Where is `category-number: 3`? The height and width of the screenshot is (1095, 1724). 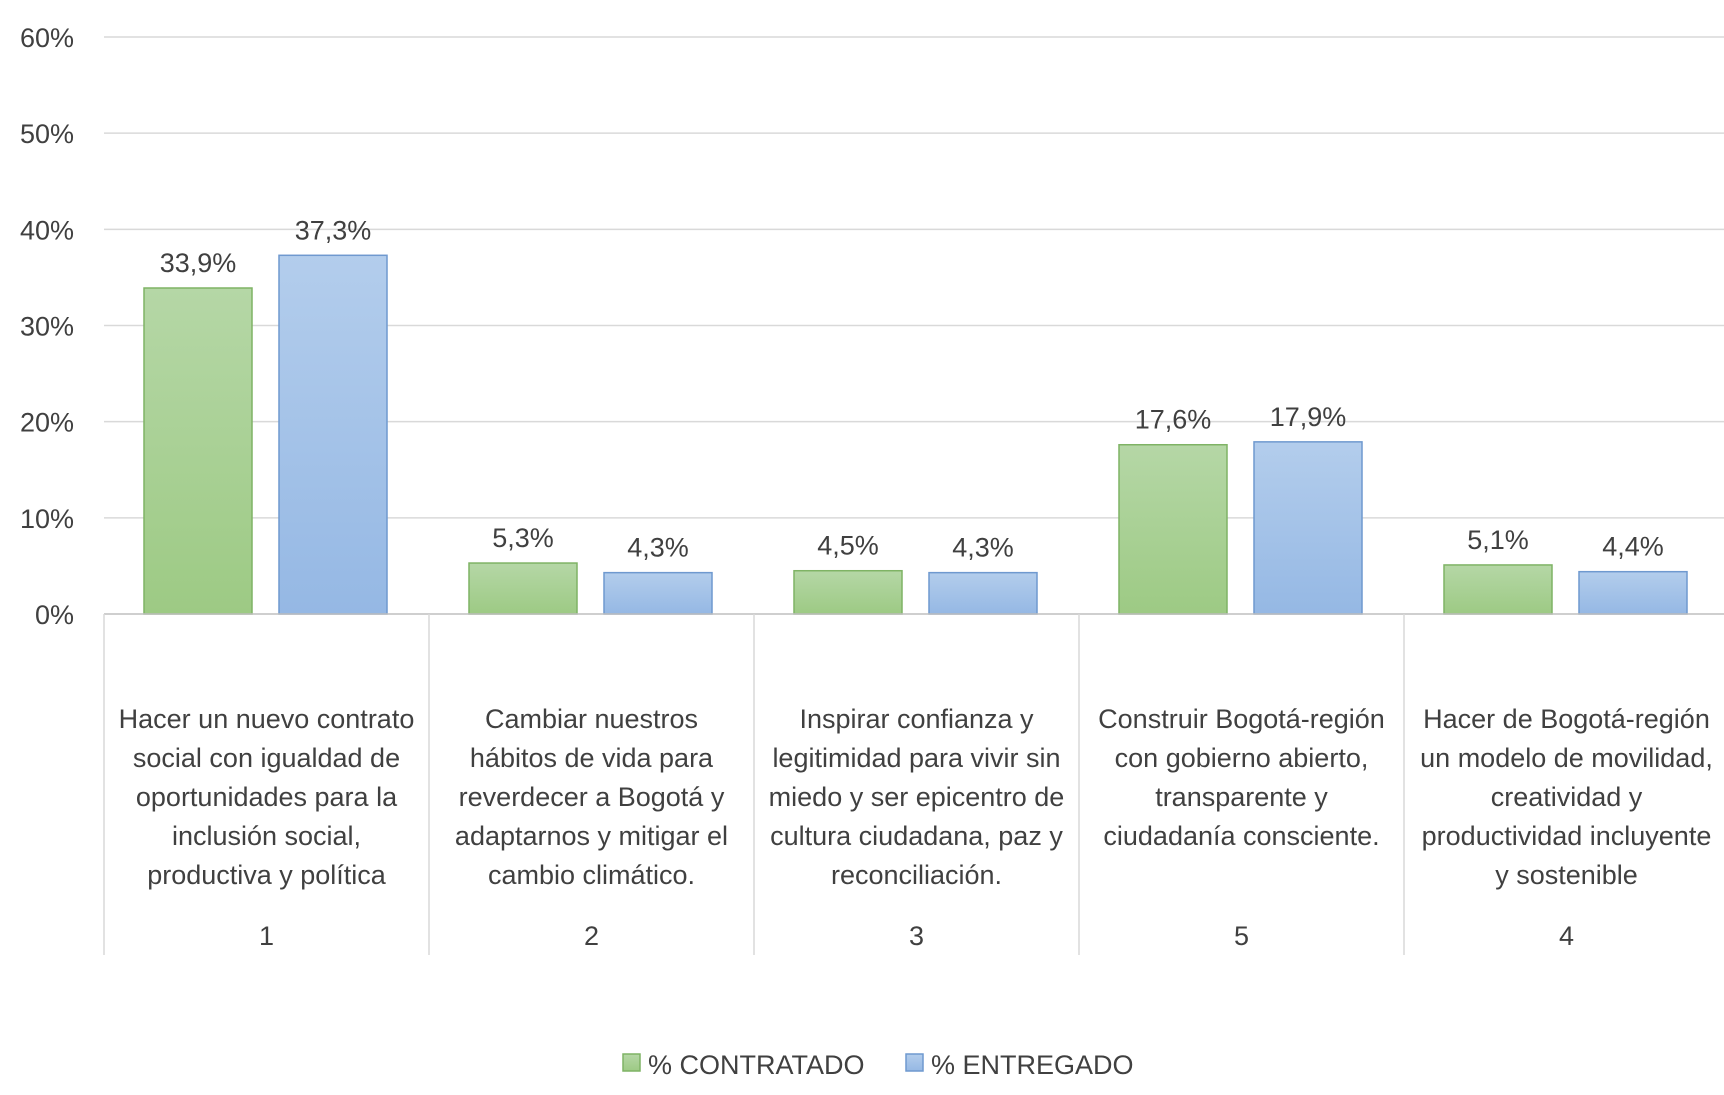
category-number: 3 is located at coordinates (916, 936).